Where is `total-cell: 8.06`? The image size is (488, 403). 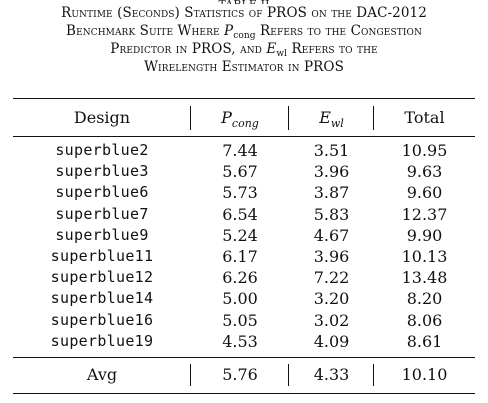 total-cell: 8.06 is located at coordinates (424, 320).